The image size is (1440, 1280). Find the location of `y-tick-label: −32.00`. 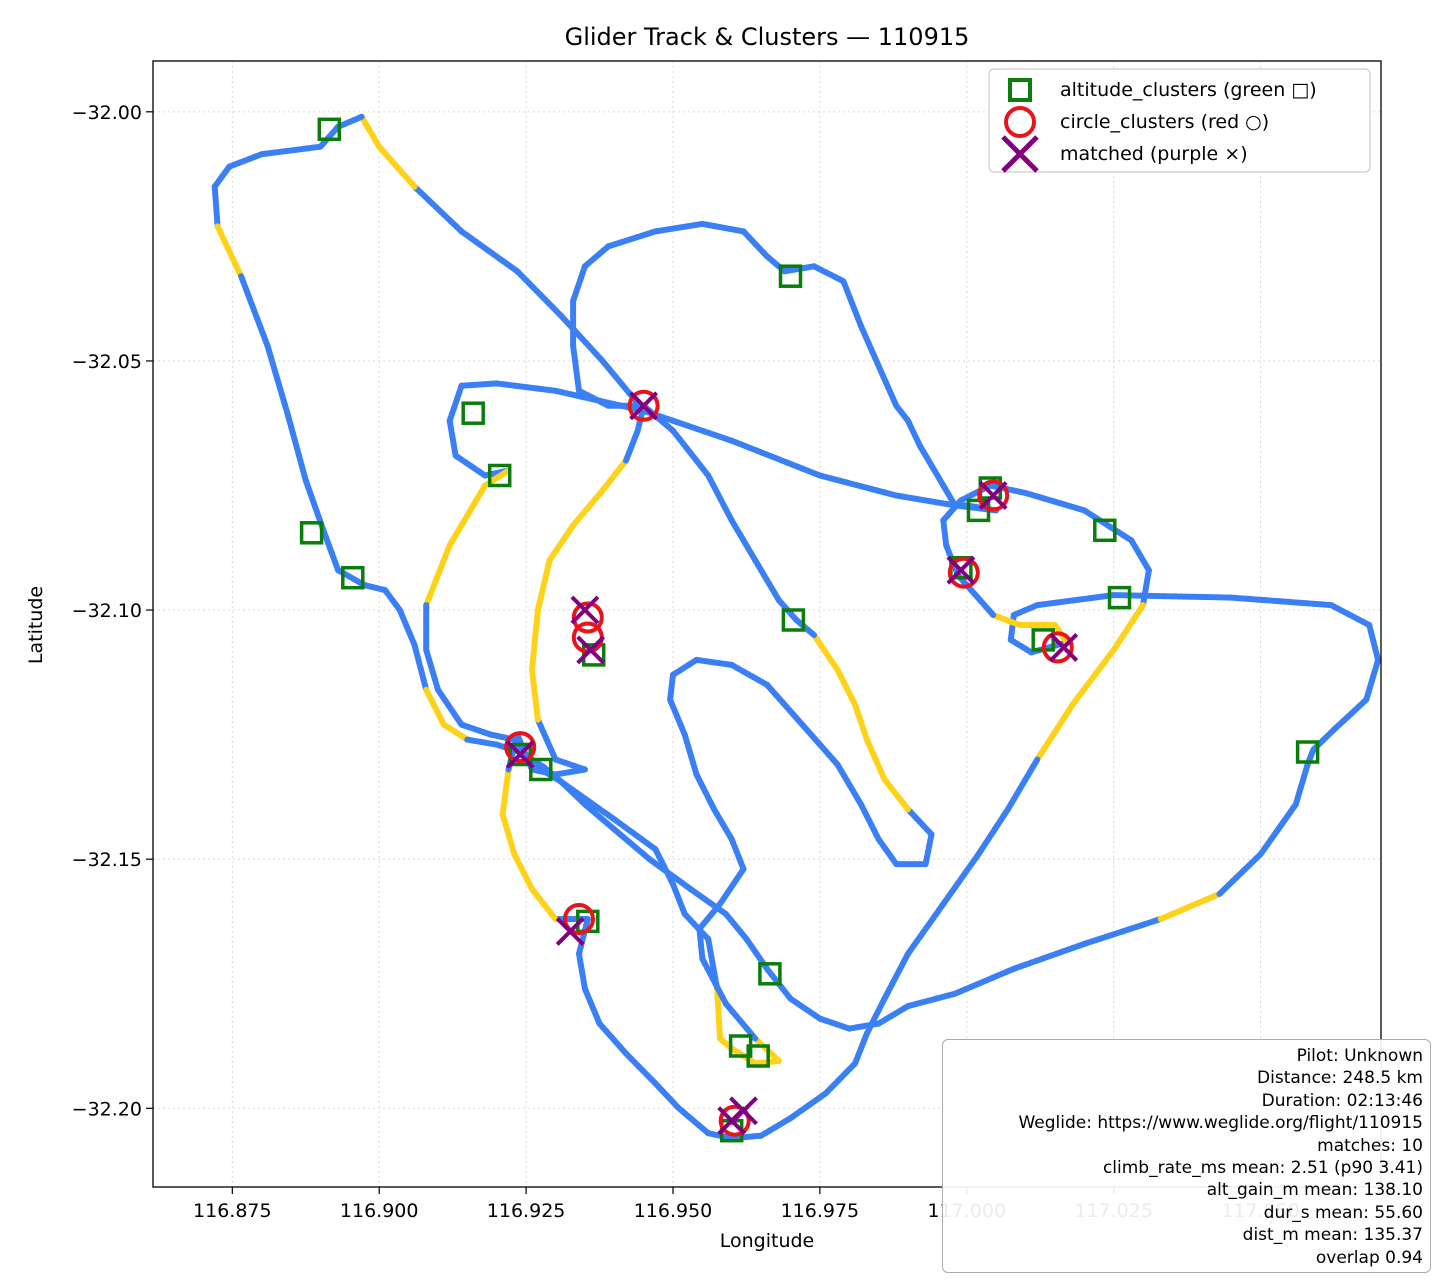

y-tick-label: −32.00 is located at coordinates (107, 113).